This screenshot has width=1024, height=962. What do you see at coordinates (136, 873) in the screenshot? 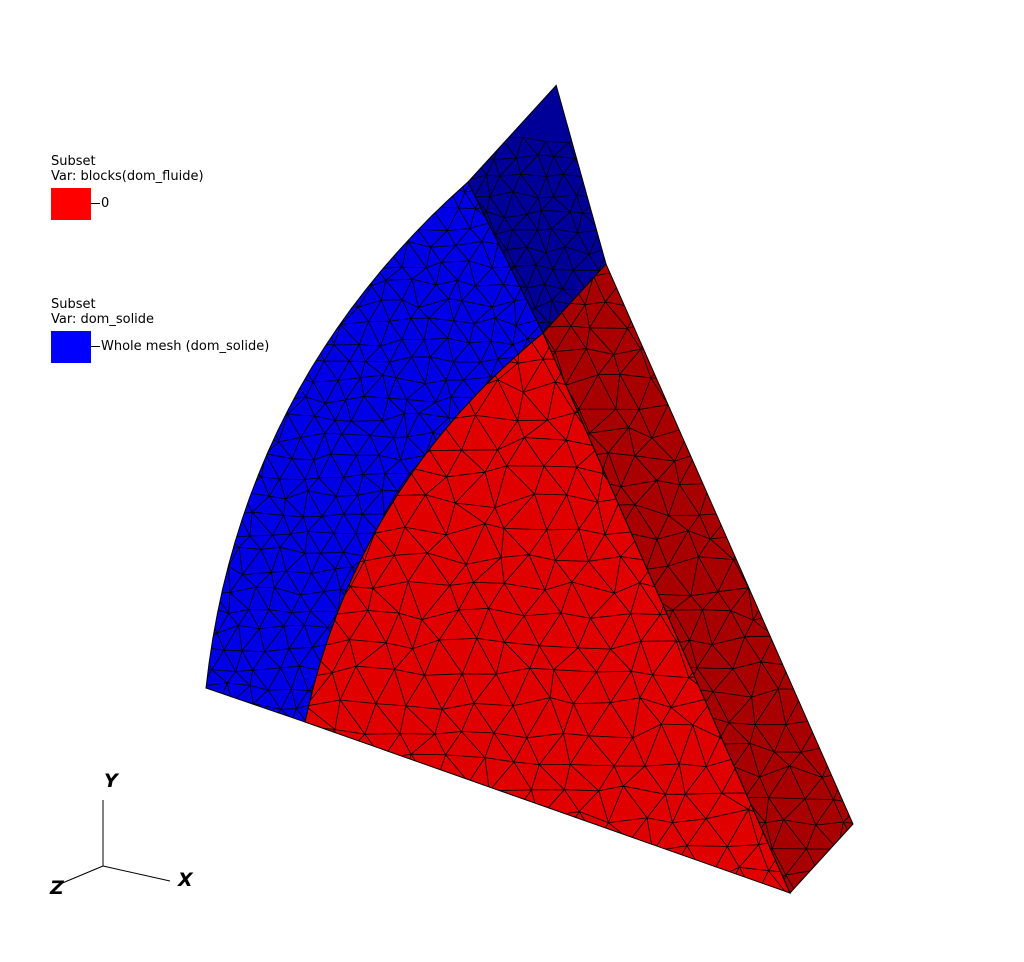
I see `x-axis-line` at bounding box center [136, 873].